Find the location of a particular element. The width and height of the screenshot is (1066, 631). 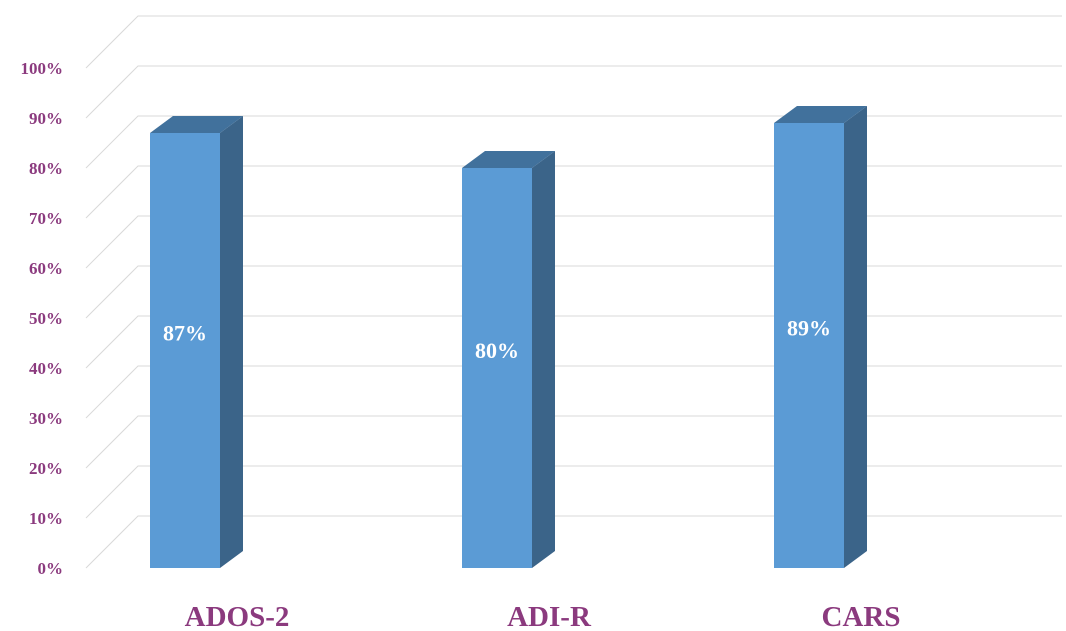

y-tick-label: 60% is located at coordinates (46, 268).